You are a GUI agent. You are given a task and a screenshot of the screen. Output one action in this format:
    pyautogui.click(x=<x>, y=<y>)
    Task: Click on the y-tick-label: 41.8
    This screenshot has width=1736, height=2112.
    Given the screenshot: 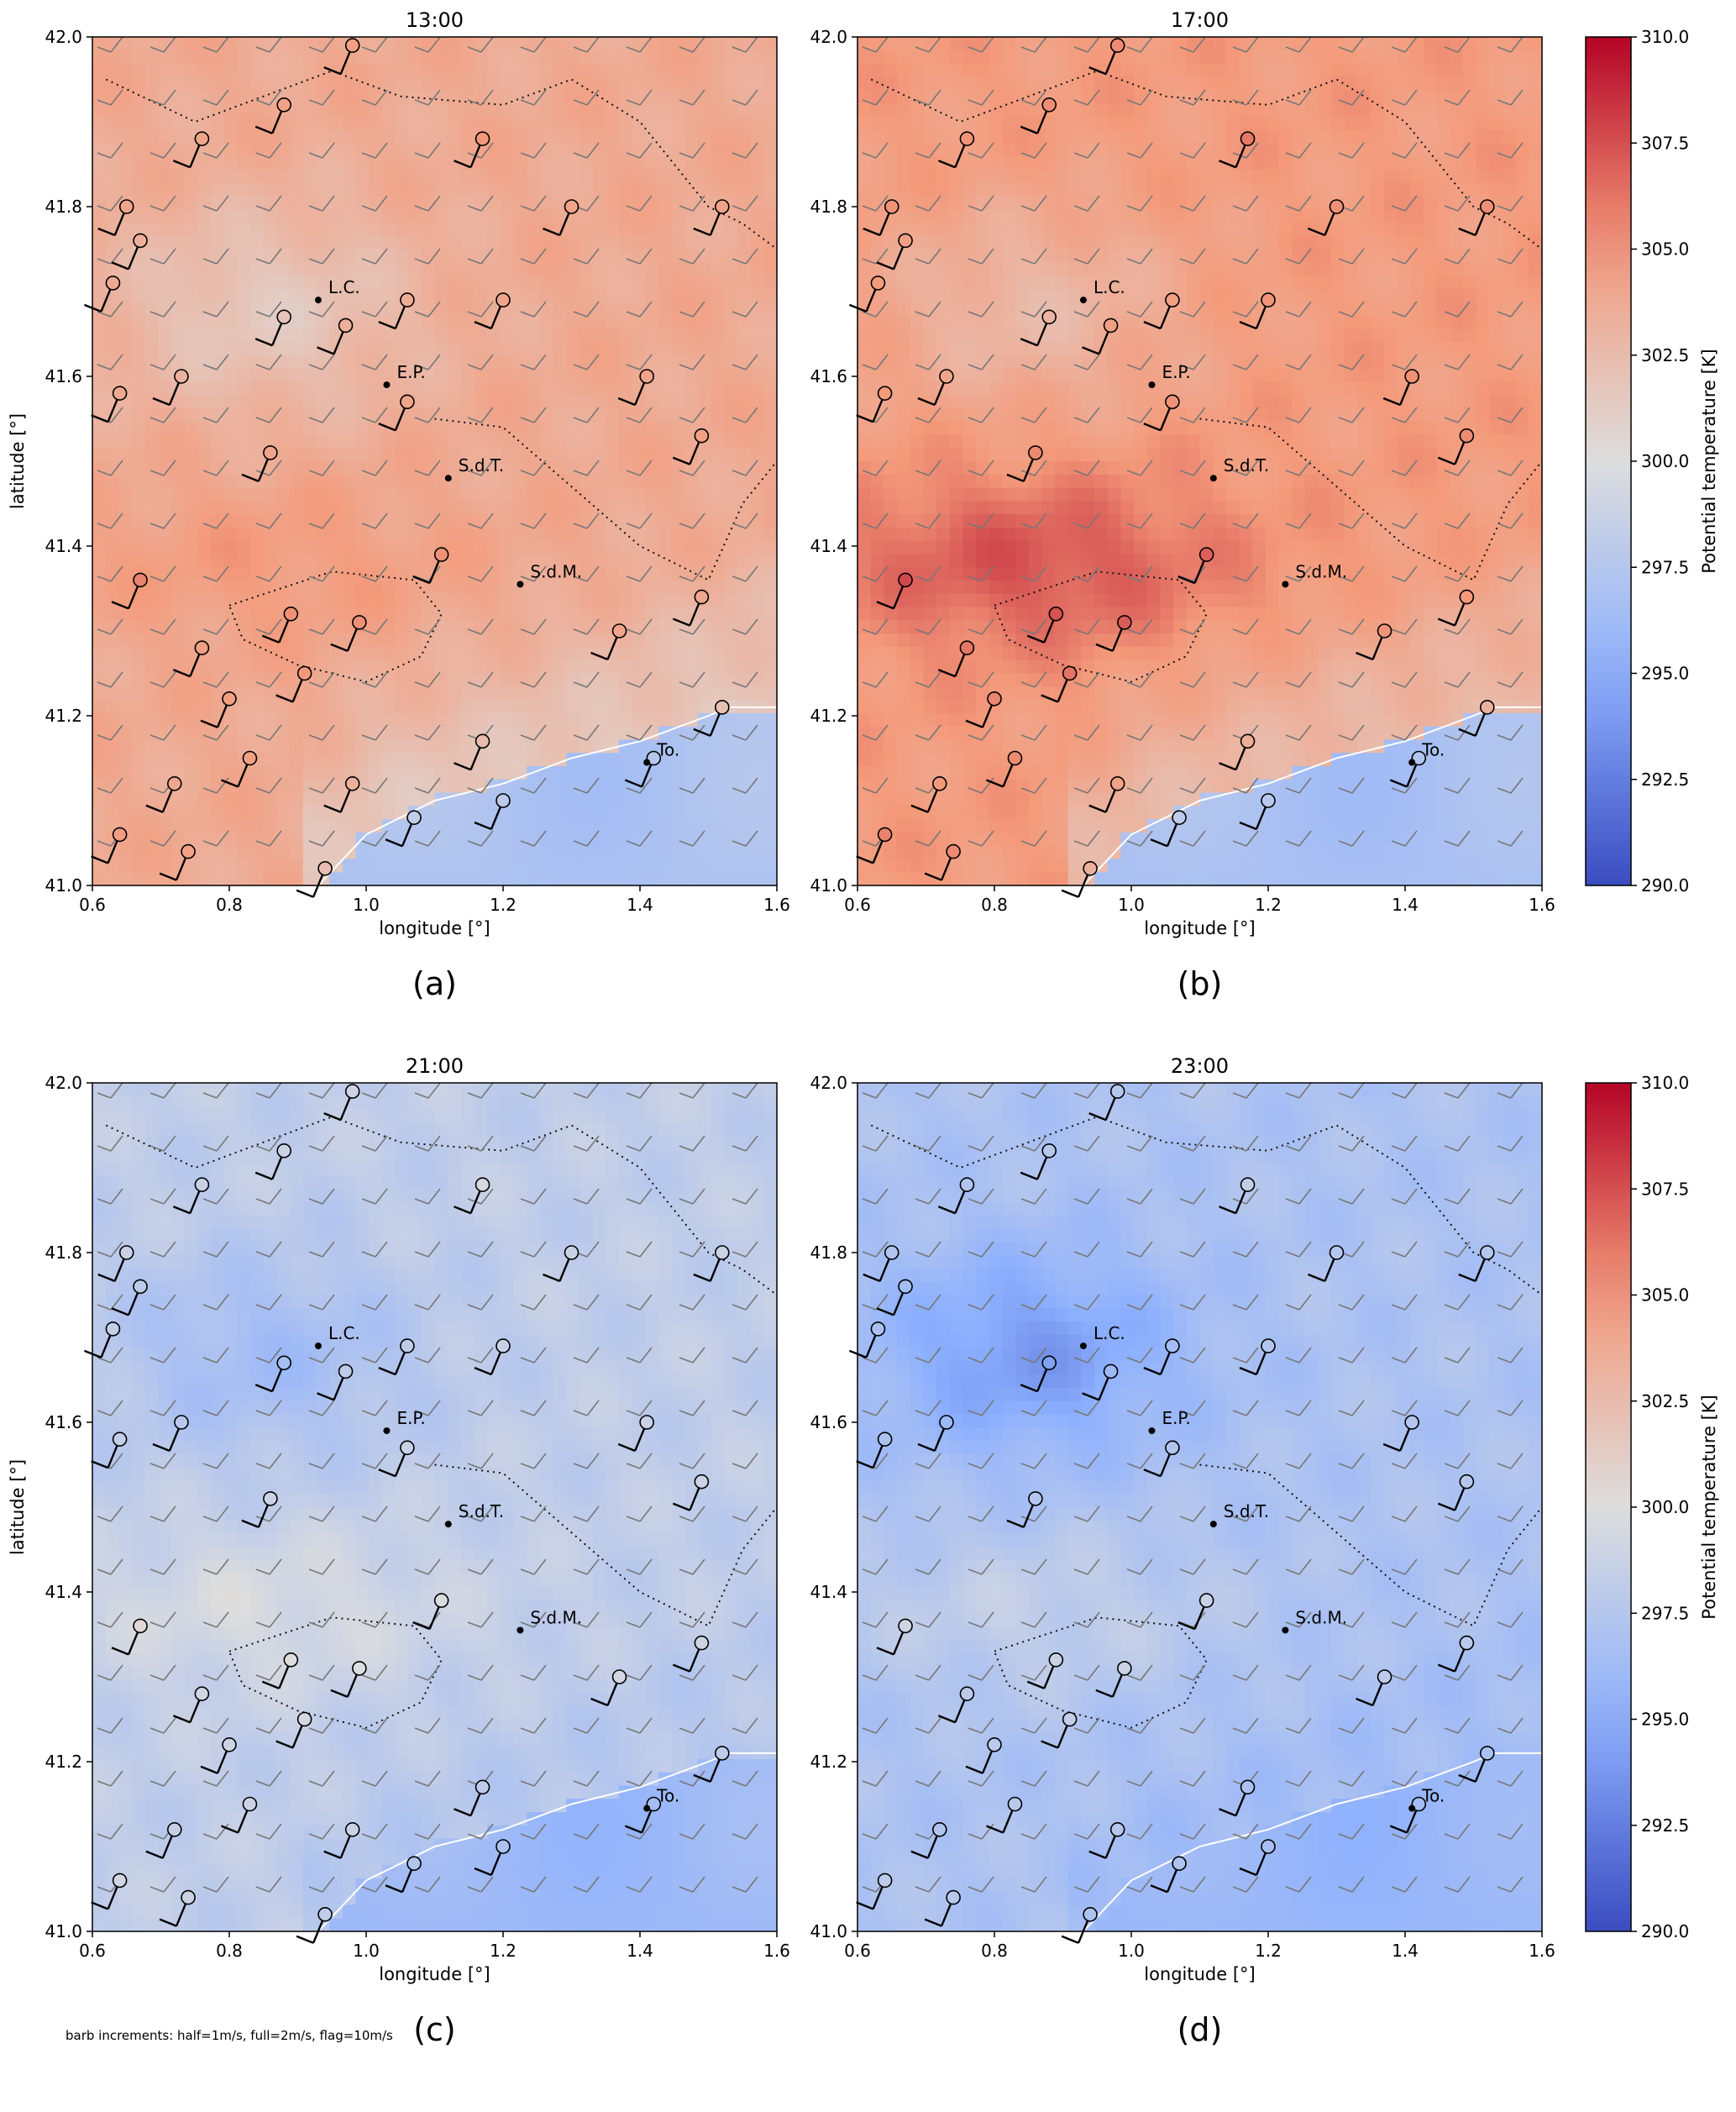 What is the action you would take?
    pyautogui.click(x=63, y=207)
    